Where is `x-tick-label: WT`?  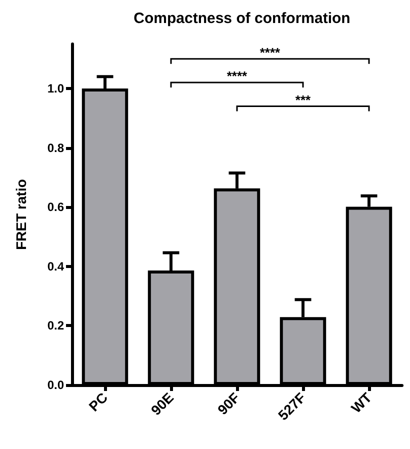 x-tick-label: WT is located at coordinates (361, 402).